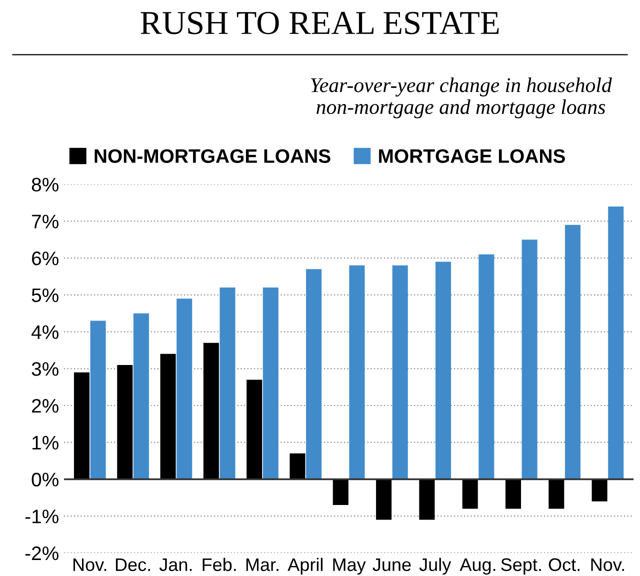 This screenshot has width=640, height=576. Describe the element at coordinates (219, 565) in the screenshot. I see `x-tick-label: Feb.` at that location.